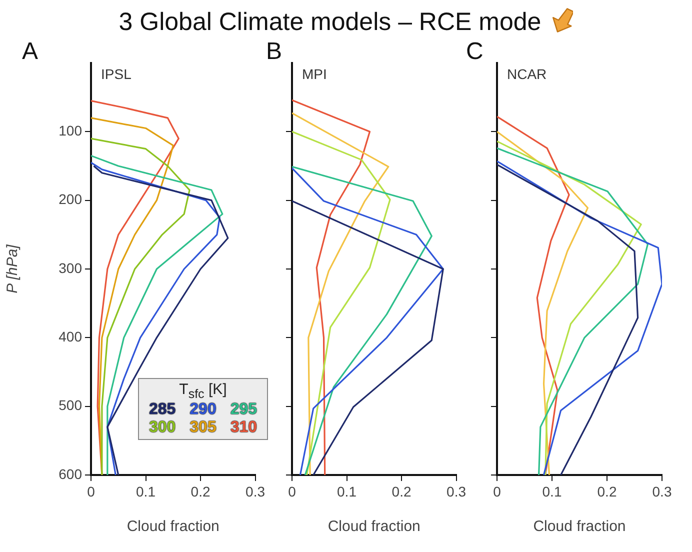  Describe the element at coordinates (162, 410) in the screenshot. I see `series-label: 285` at that location.